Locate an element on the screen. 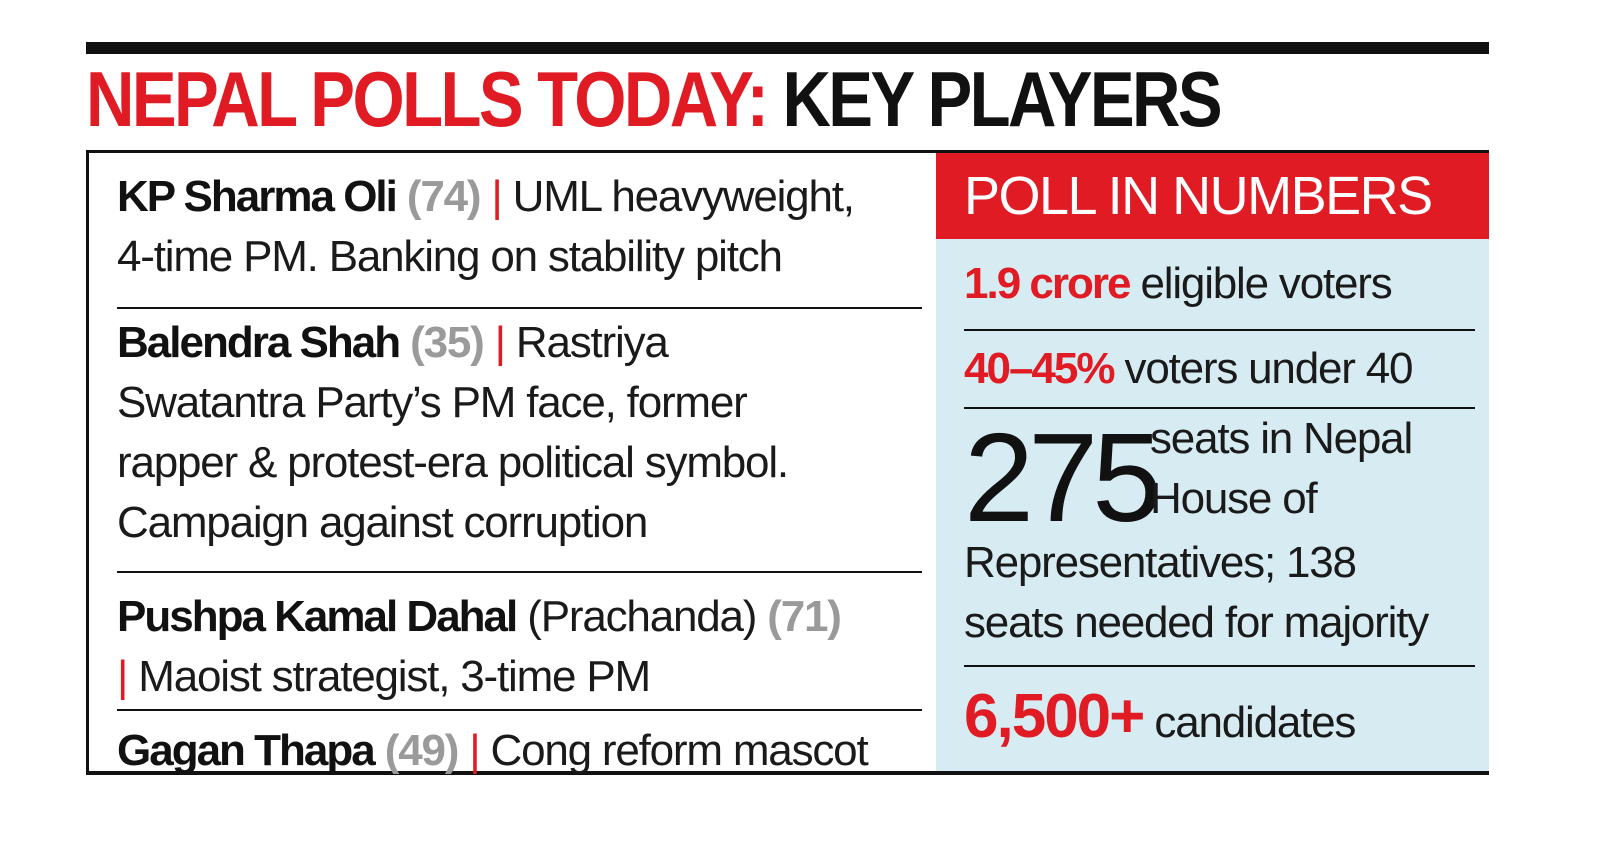 Image resolution: width=1600 pixels, height=851 pixels. player-name: Pushpa Kamal Dahal is located at coordinates (317, 616).